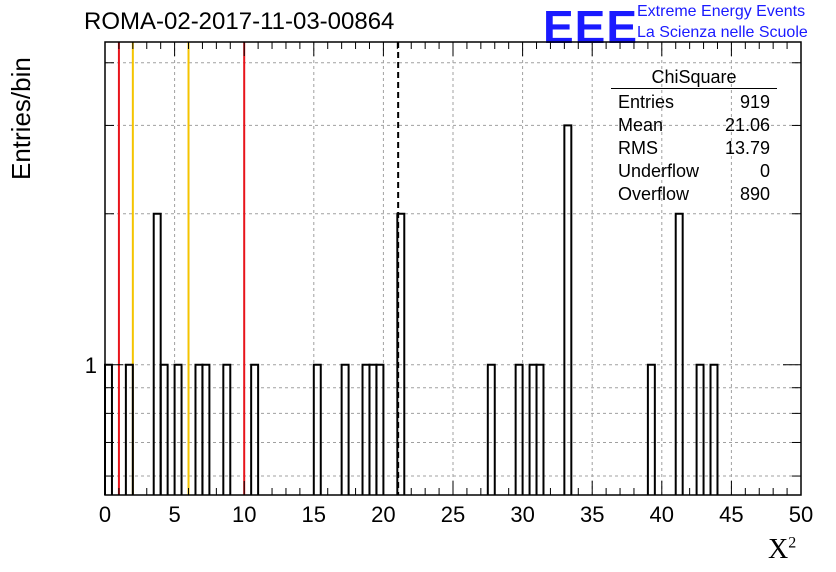 The image size is (836, 572). Describe the element at coordinates (453, 514) in the screenshot. I see `x-tick-label: 25` at that location.